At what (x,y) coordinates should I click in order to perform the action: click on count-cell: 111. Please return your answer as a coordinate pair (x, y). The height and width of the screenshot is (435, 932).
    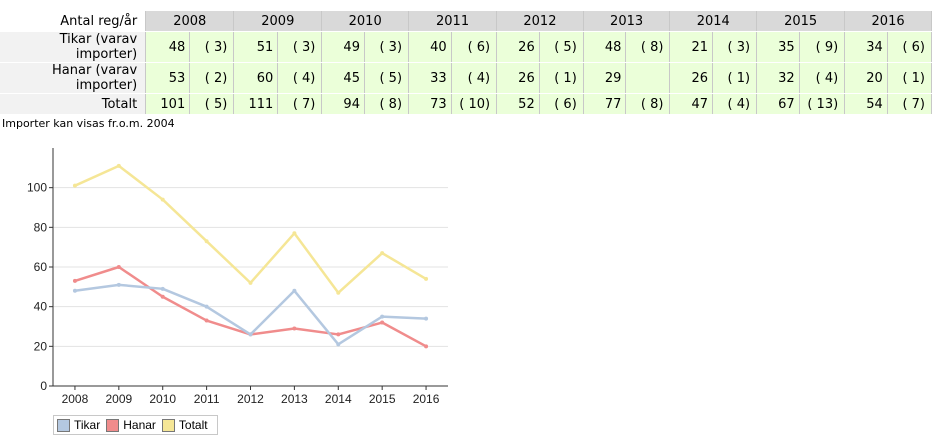
    Looking at the image, I should click on (256, 104).